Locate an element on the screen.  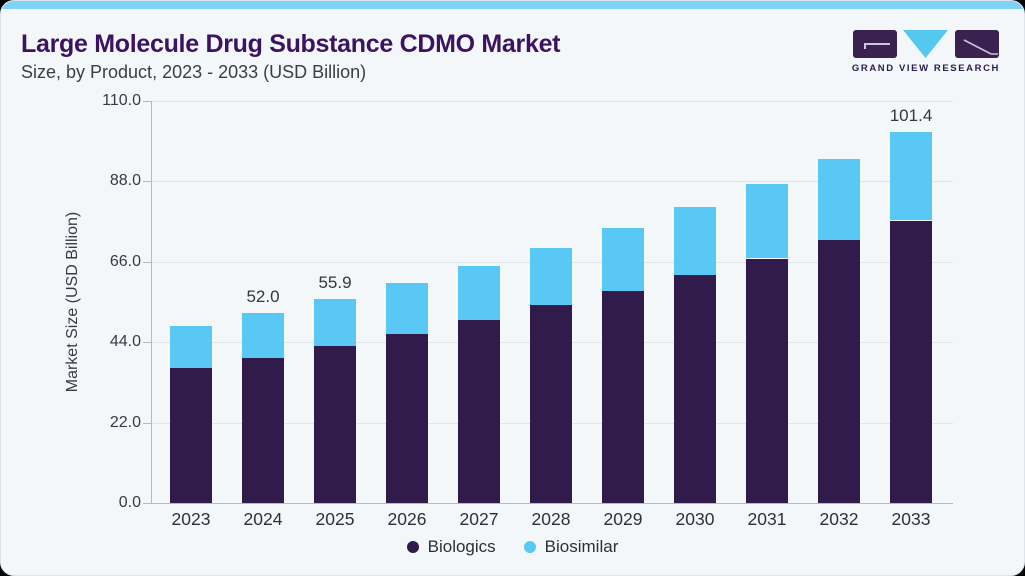
bar-2030-biologics is located at coordinates (695, 389).